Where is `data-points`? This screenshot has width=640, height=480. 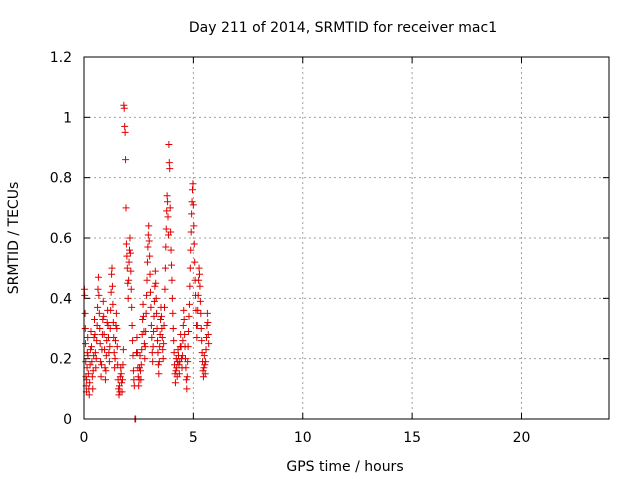
data-points is located at coordinates (146, 262).